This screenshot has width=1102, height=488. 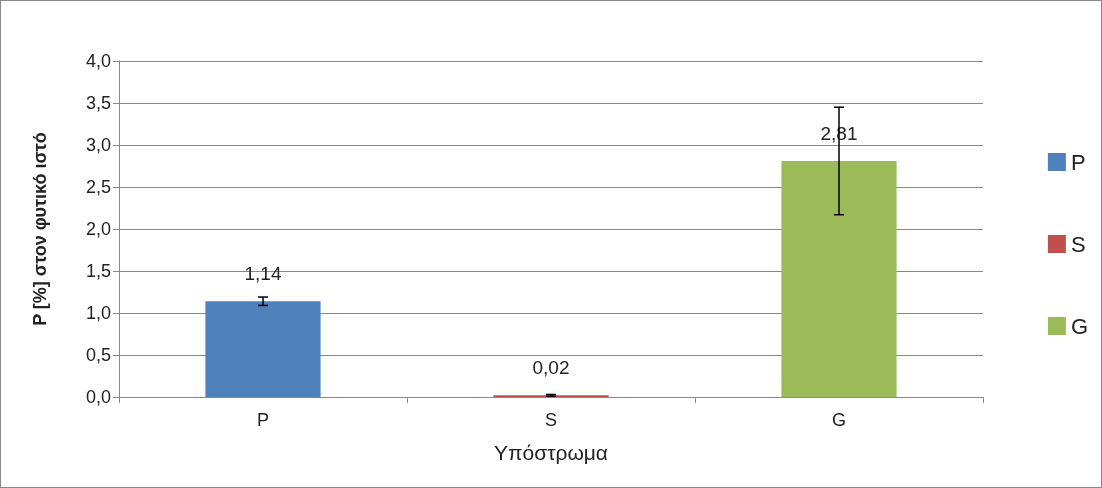 I want to click on y-tick-label: 2,5, so click(x=98, y=187).